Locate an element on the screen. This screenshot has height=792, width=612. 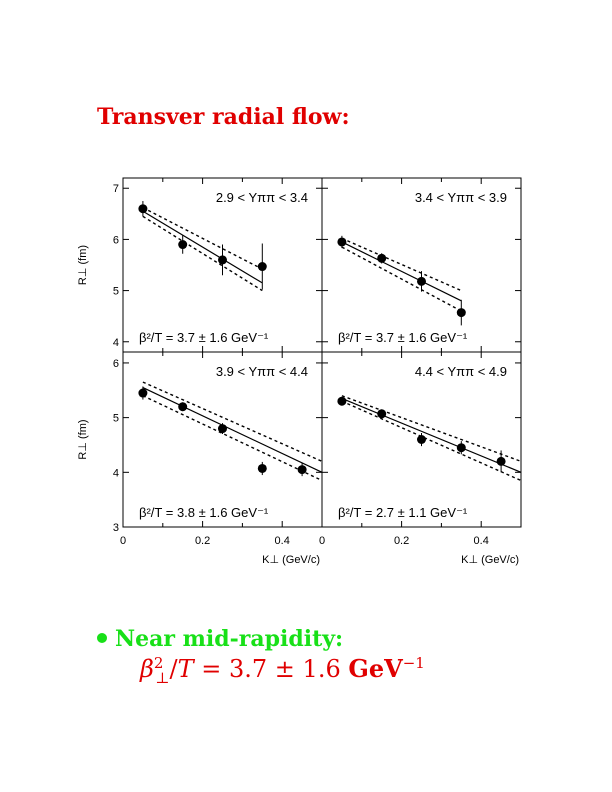
y-tick-label: 3 is located at coordinates (116, 528).